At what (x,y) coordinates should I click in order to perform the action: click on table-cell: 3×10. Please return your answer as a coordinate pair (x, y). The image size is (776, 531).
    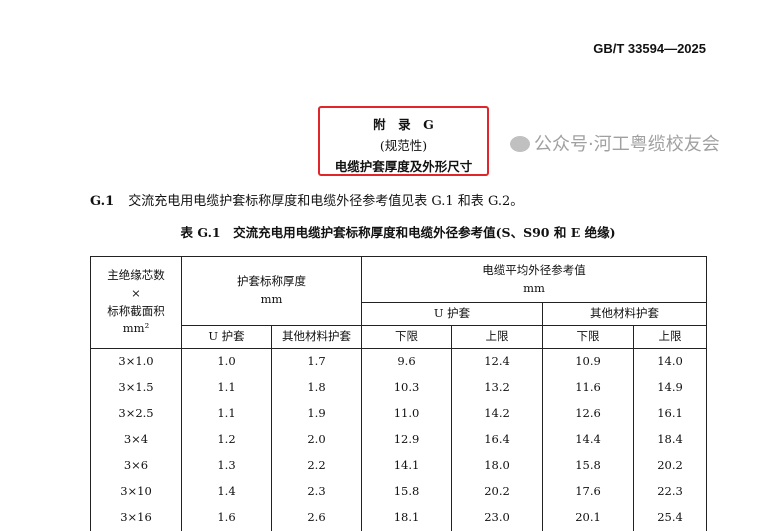
    Looking at the image, I should click on (136, 492).